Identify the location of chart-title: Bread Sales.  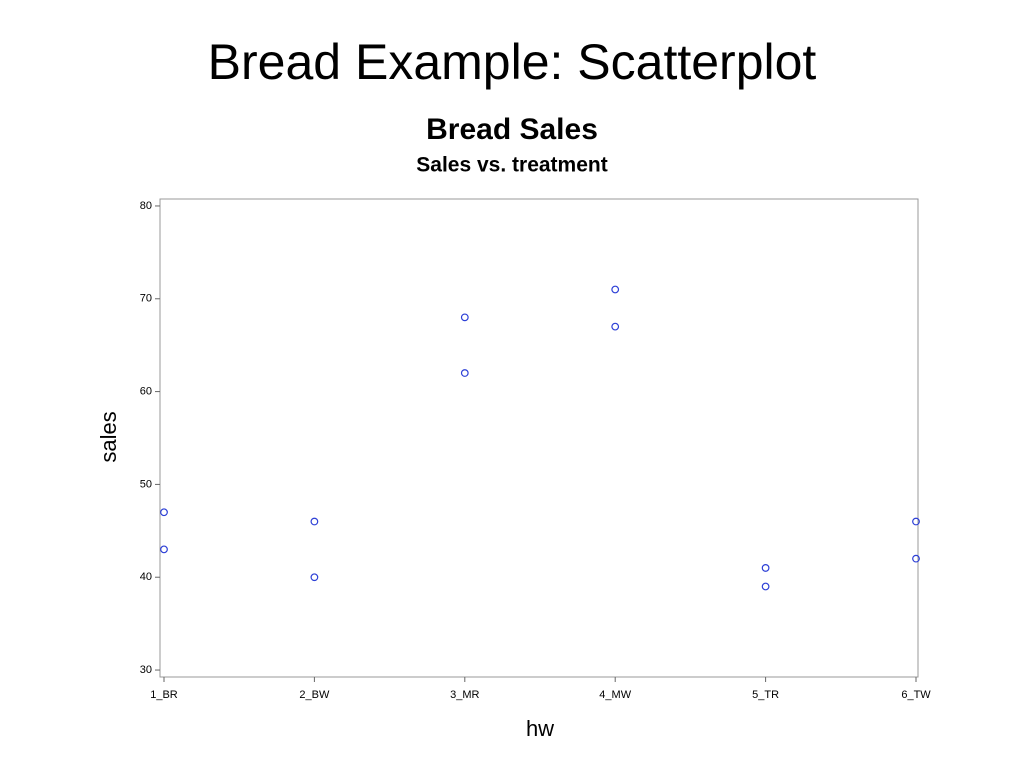
(512, 129).